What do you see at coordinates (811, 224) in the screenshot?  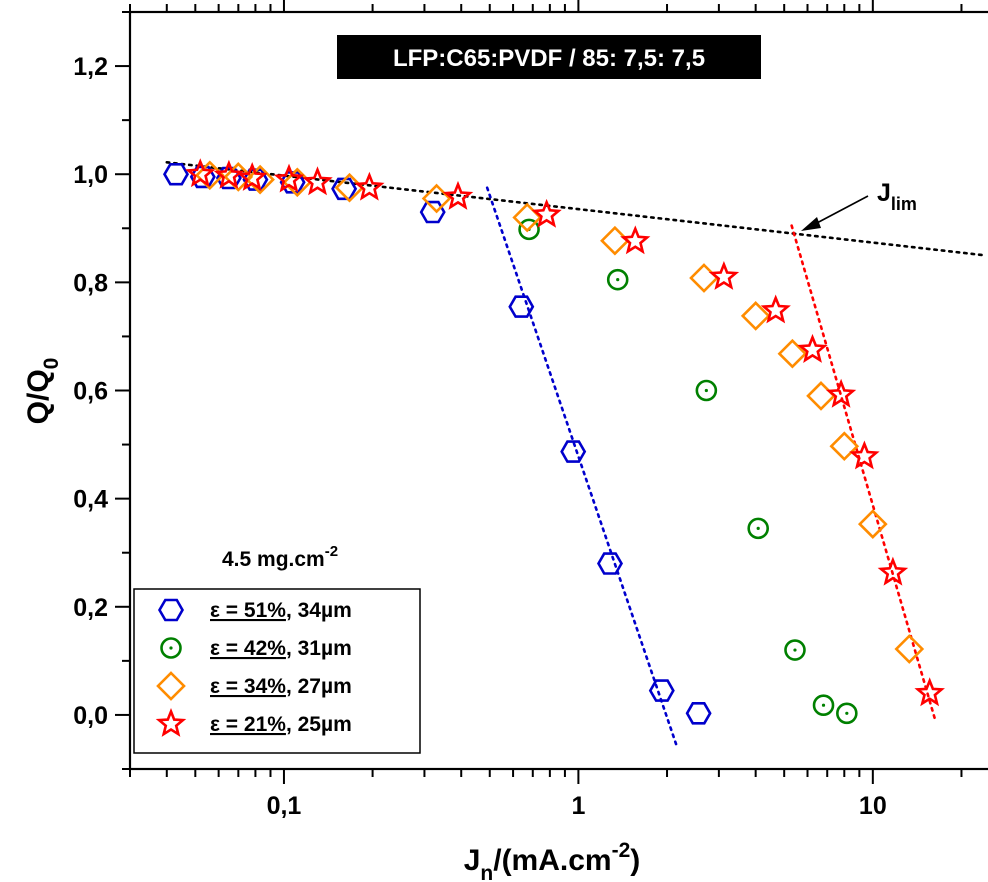 I see `jlim-arrow-head` at bounding box center [811, 224].